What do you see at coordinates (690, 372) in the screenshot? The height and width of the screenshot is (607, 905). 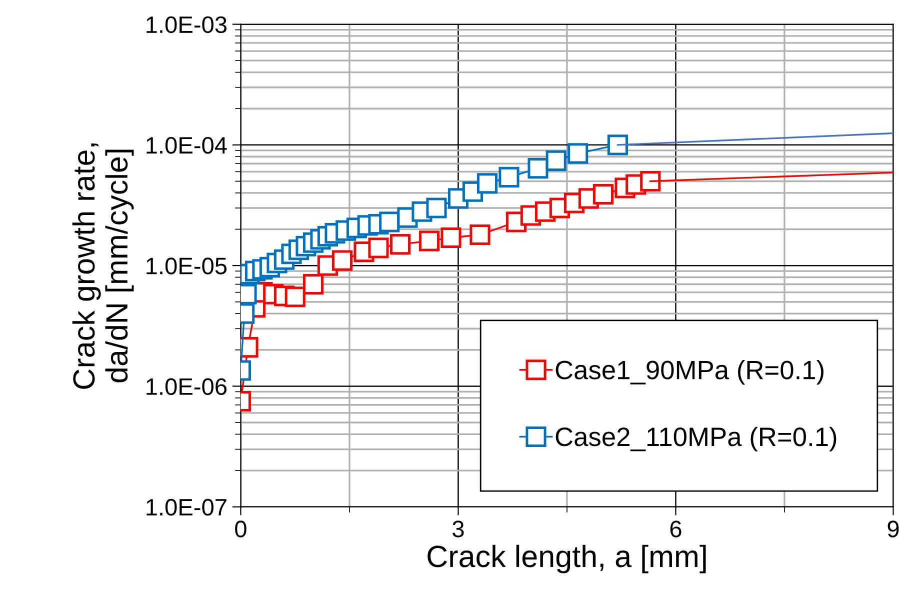 I see `legend-label: Case1_90MPa (R=0.1)` at bounding box center [690, 372].